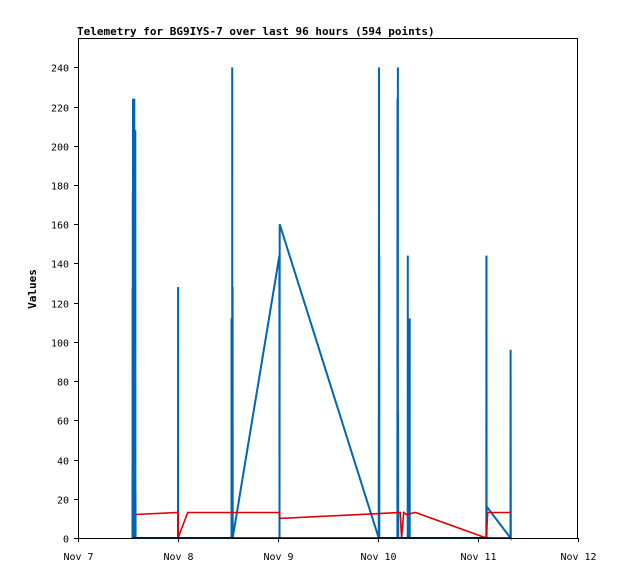  What do you see at coordinates (60, 344) in the screenshot?
I see `y-tick-label: 100` at bounding box center [60, 344].